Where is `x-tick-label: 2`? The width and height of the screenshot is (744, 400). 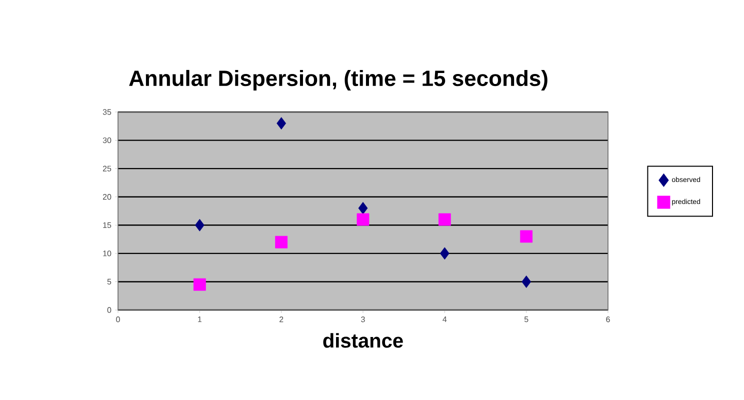
x-tick-label: 2 is located at coordinates (282, 319).